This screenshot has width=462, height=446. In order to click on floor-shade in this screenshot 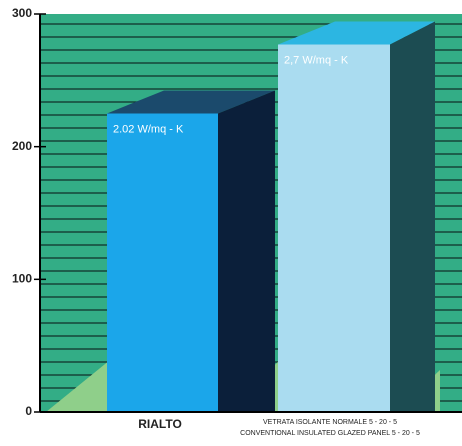, I will do `click(78, 386)`.